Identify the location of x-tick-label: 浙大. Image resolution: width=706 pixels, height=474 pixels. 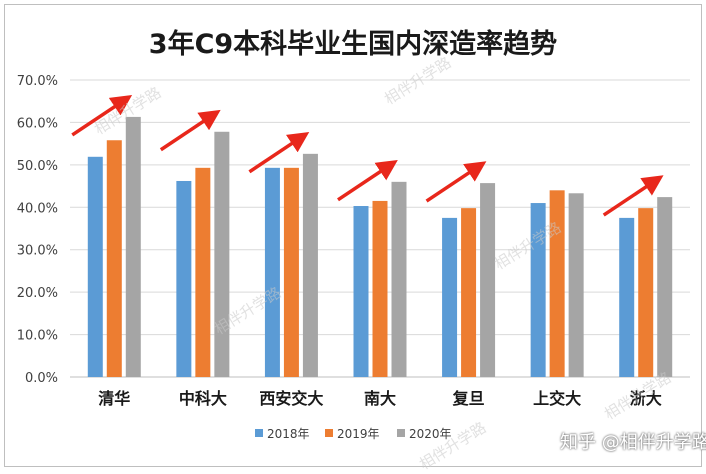
(646, 398).